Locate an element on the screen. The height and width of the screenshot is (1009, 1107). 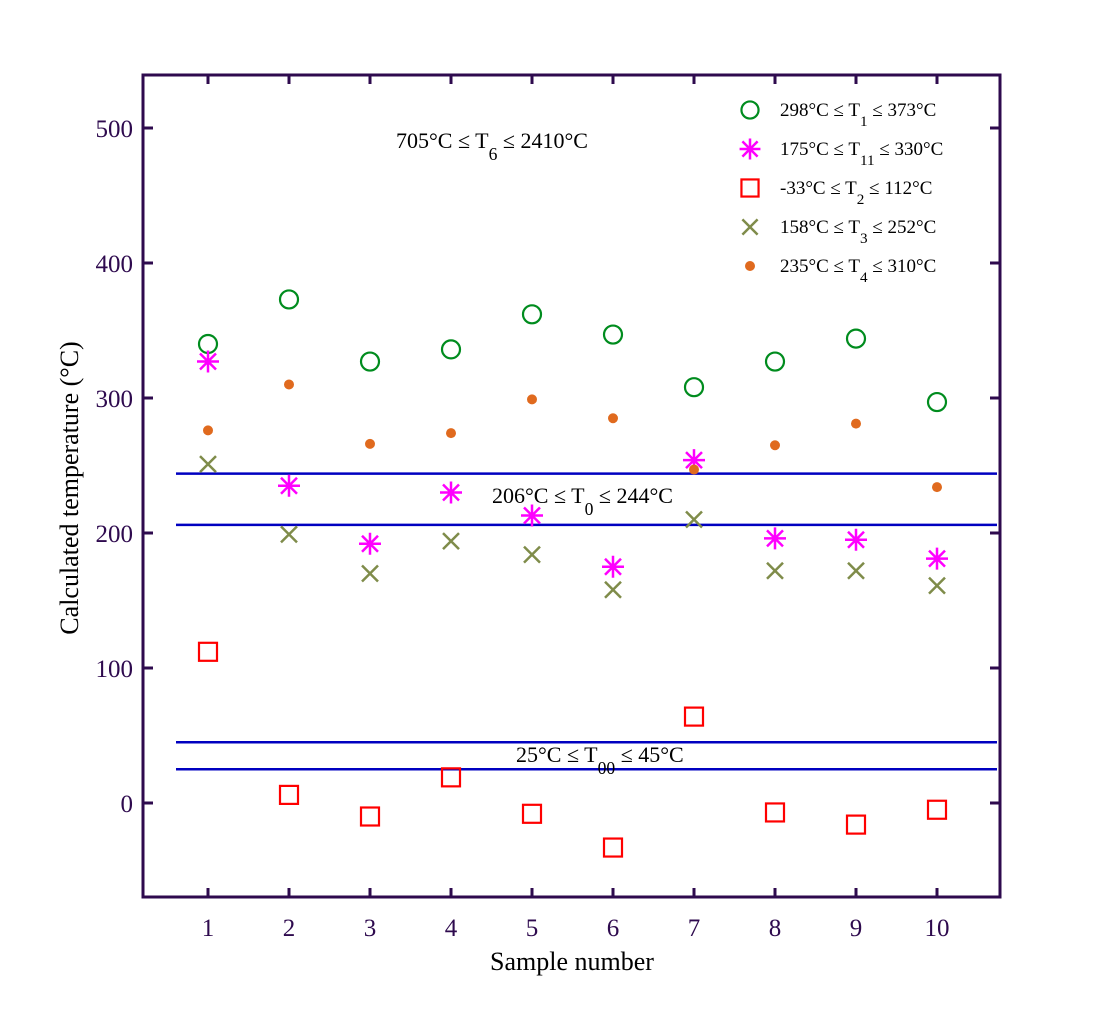
annotation-t0-sub: 0 is located at coordinates (589, 509).